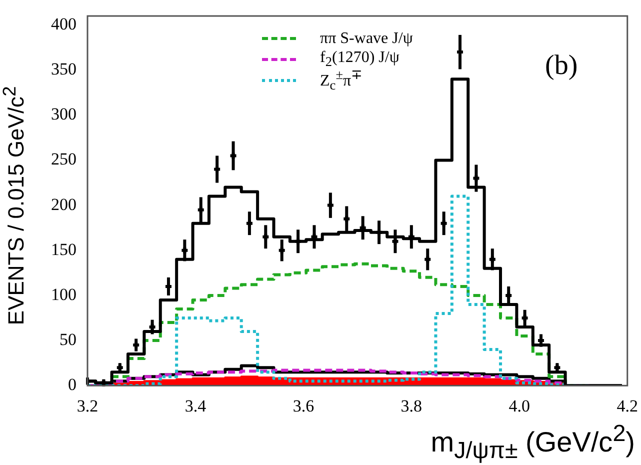 The height and width of the screenshot is (465, 641). Describe the element at coordinates (63, 159) in the screenshot. I see `y-tick-label: 250` at that location.